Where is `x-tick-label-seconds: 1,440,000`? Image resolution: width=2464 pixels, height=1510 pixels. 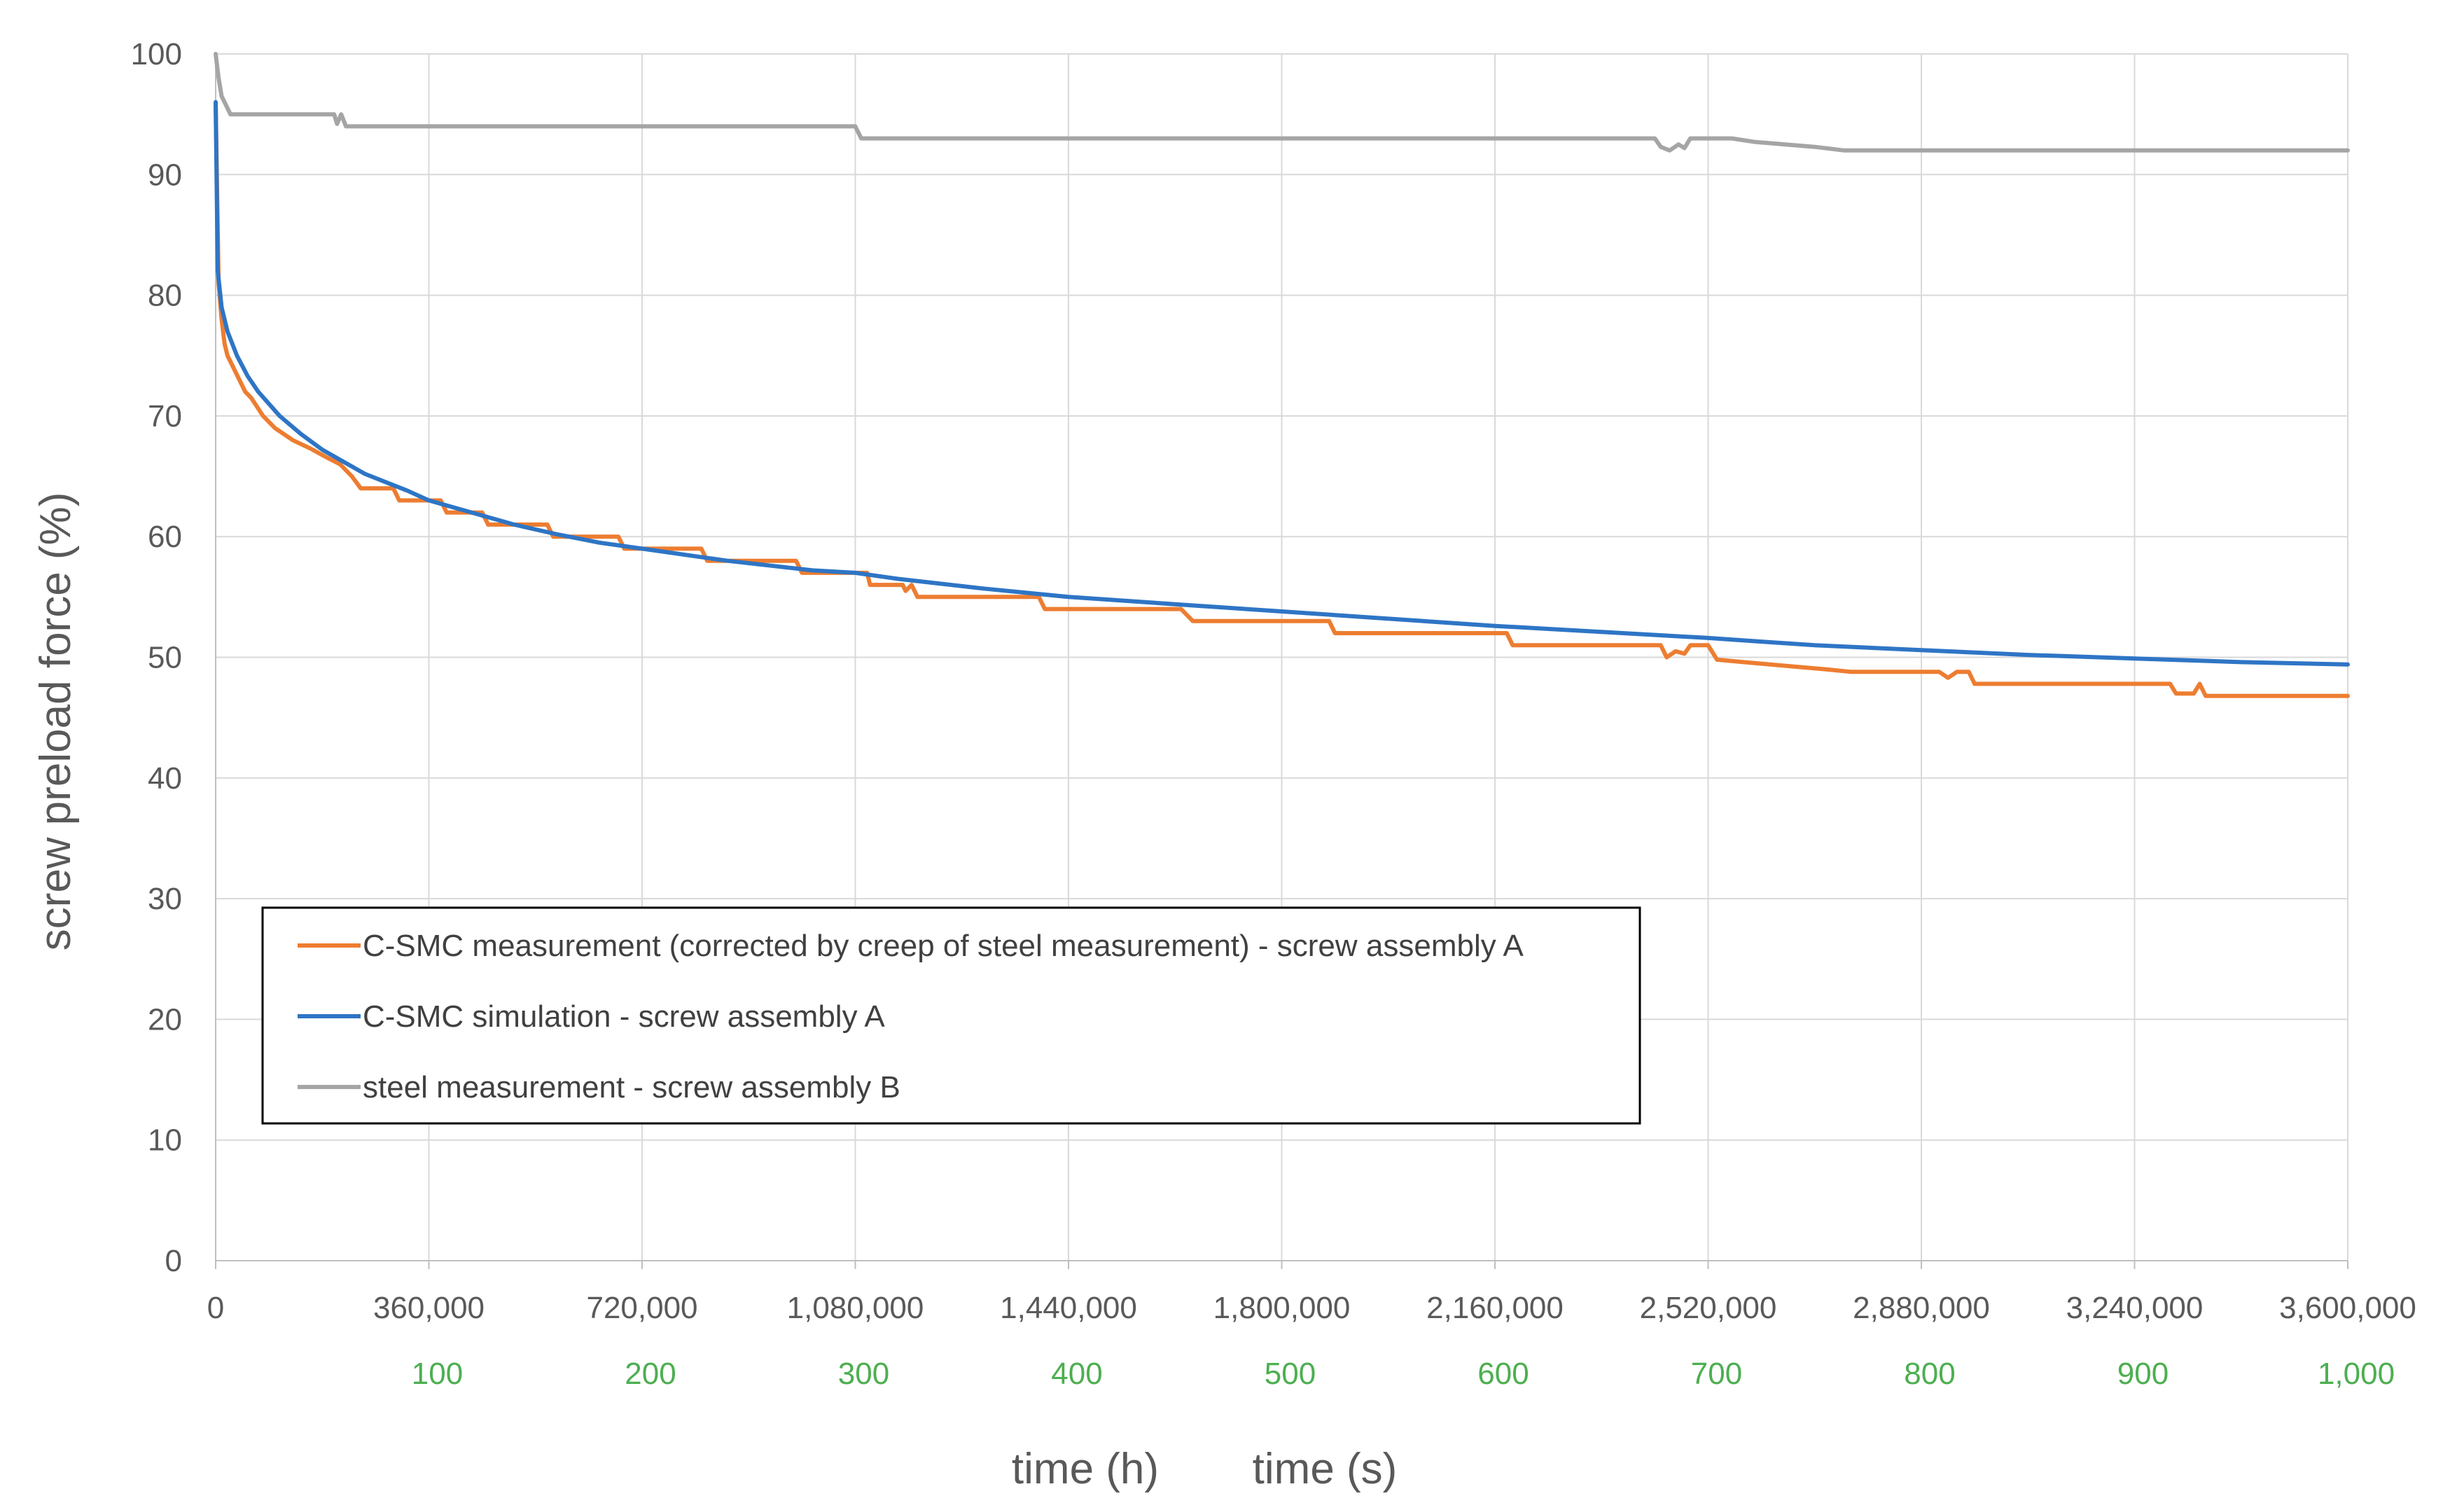 x-tick-label-seconds: 1,440,000 is located at coordinates (1069, 1308).